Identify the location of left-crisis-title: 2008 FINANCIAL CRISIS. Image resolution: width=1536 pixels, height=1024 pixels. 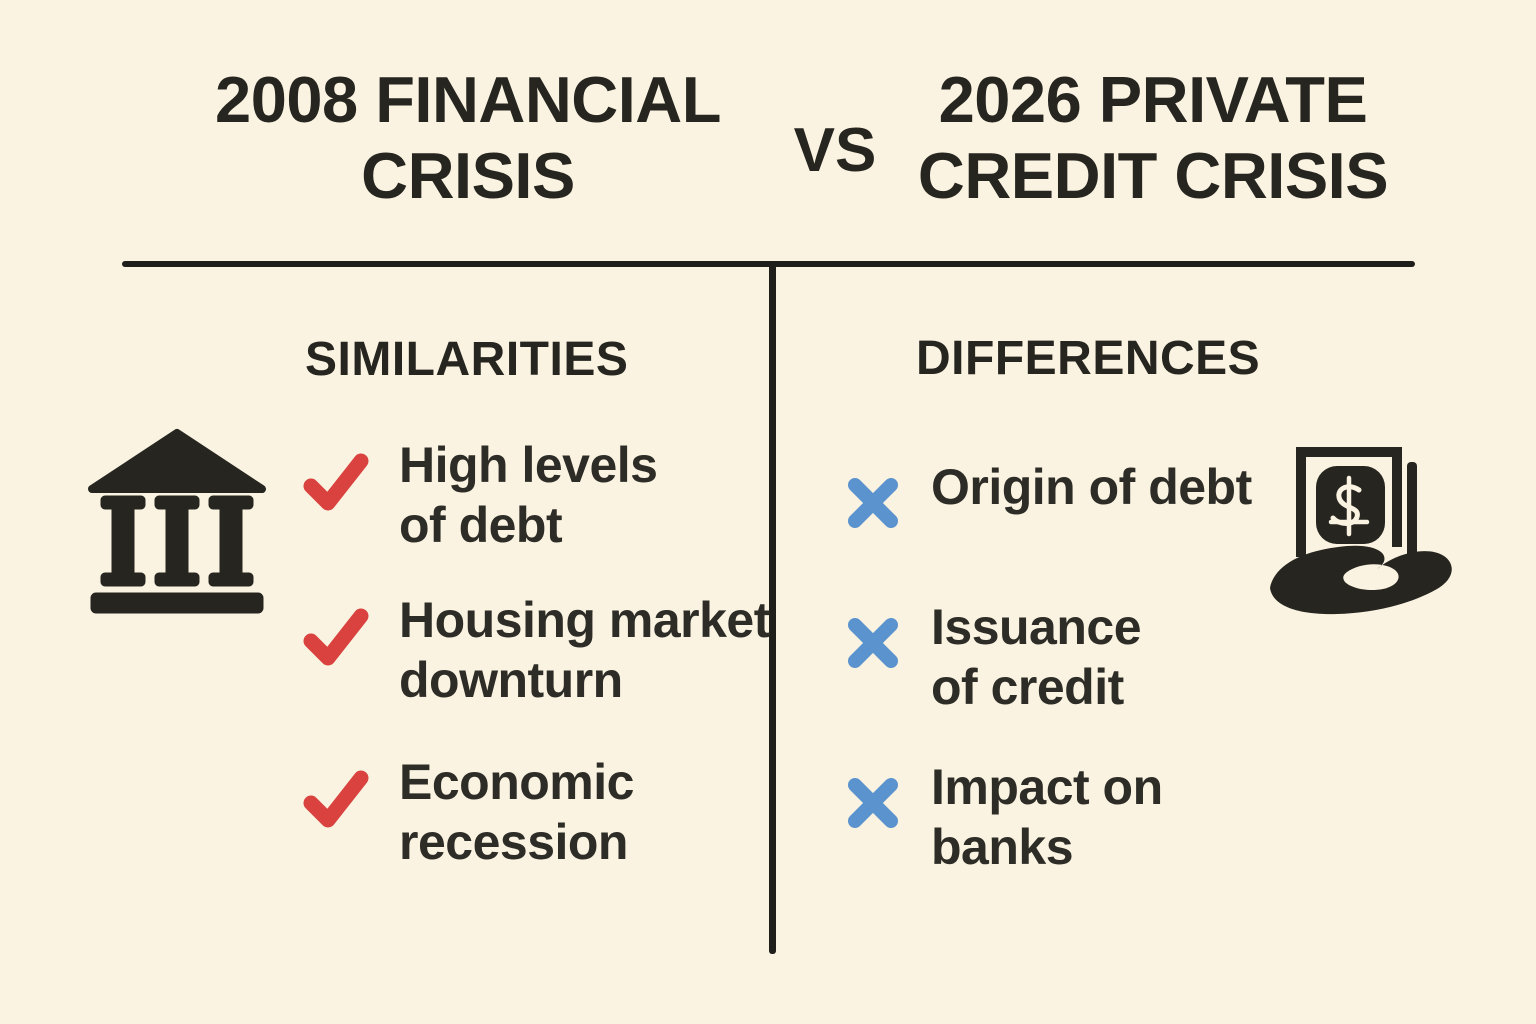
(468, 138).